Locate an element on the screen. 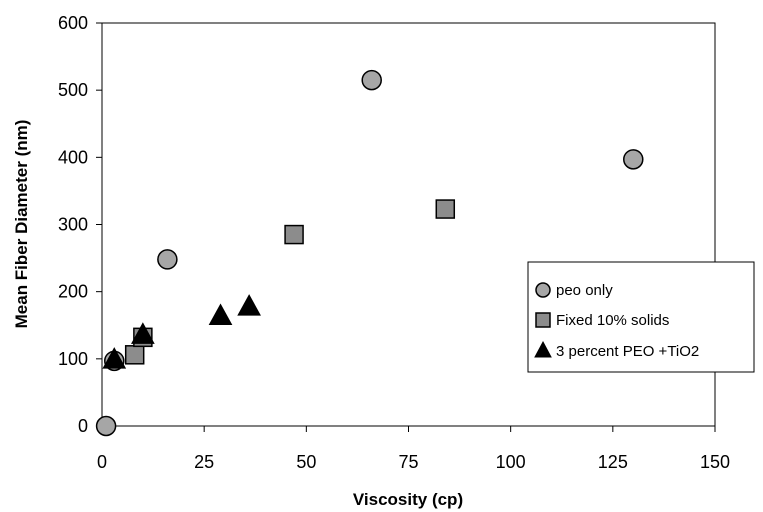 The image size is (763, 512). x-axis-title: Viscosity (cp) is located at coordinates (408, 499).